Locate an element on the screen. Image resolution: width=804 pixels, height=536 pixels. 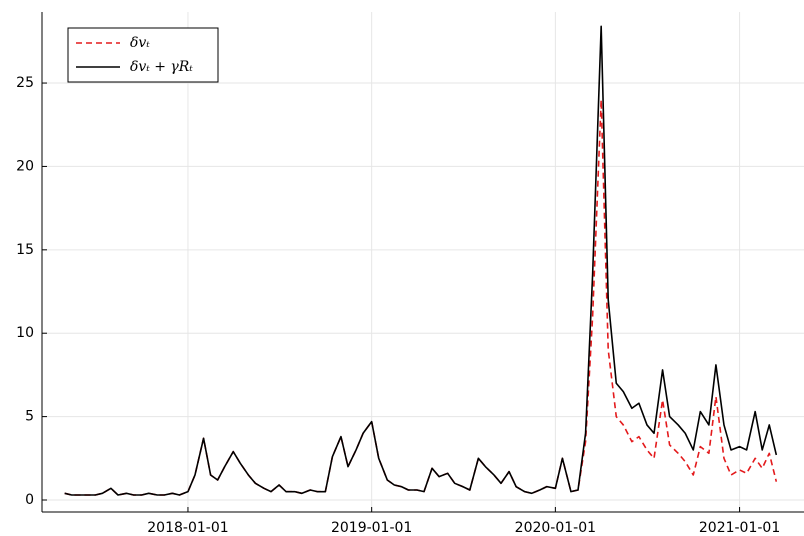
legend-label: δvₜ + γRₜ is located at coordinates (161, 67).